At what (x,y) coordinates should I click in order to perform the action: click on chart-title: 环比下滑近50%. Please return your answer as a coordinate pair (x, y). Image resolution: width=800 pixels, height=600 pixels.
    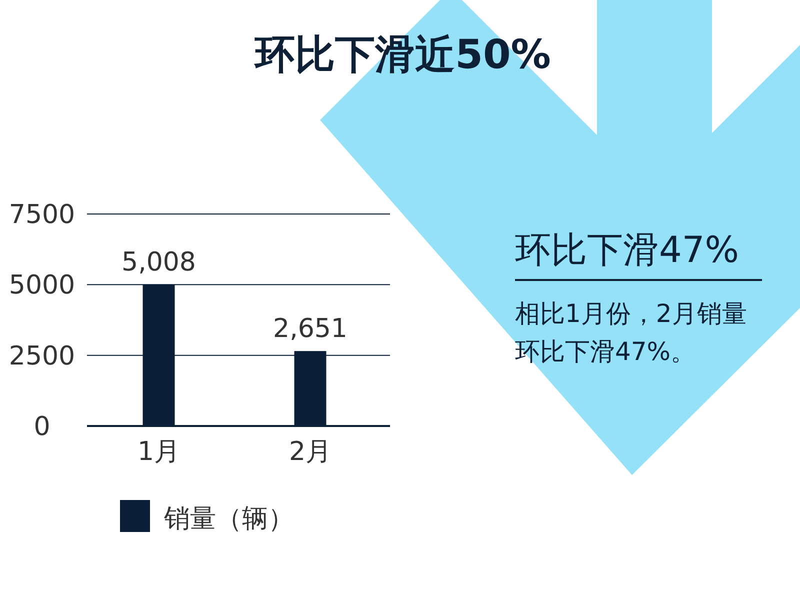
    Looking at the image, I should click on (402, 55).